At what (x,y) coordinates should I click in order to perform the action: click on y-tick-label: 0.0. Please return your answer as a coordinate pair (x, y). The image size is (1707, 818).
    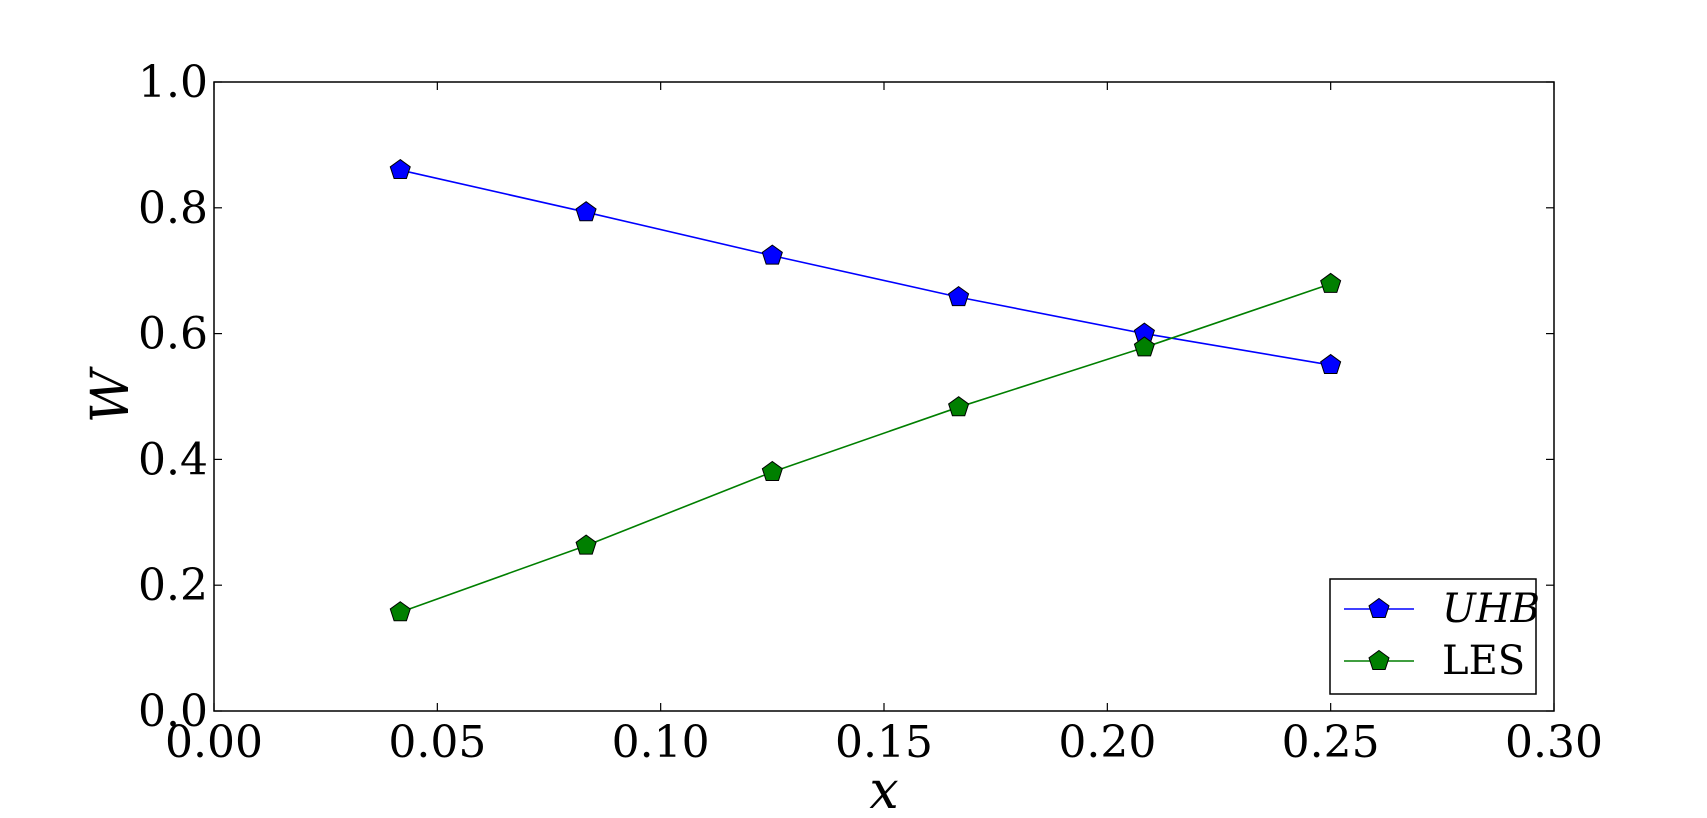
    Looking at the image, I should click on (173, 711).